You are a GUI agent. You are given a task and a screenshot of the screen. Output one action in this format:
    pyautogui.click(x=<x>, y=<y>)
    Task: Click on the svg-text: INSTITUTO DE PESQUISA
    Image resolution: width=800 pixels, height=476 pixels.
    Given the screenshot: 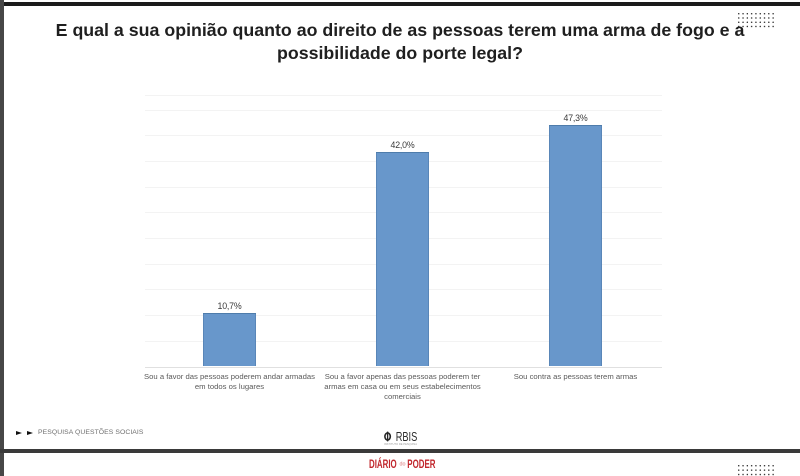 What is the action you would take?
    pyautogui.click(x=400, y=444)
    